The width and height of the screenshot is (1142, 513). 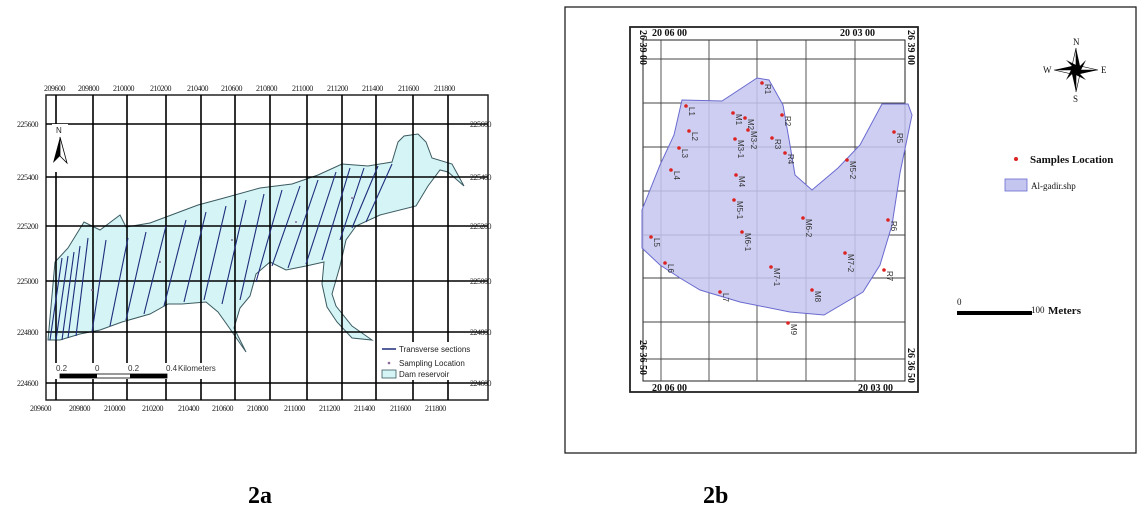 What do you see at coordinates (1047, 70) in the screenshot?
I see `compass-w: W` at bounding box center [1047, 70].